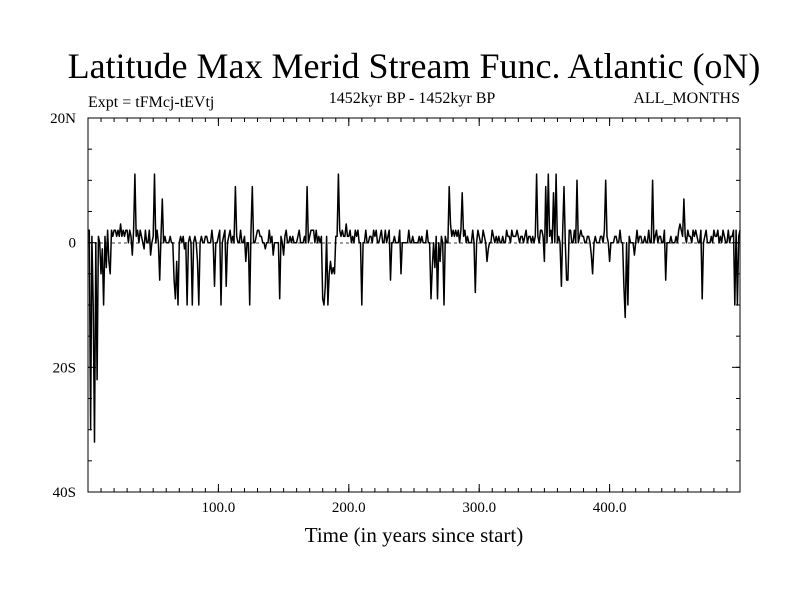  Describe the element at coordinates (610, 508) in the screenshot. I see `x-tick-label: 400.0` at that location.